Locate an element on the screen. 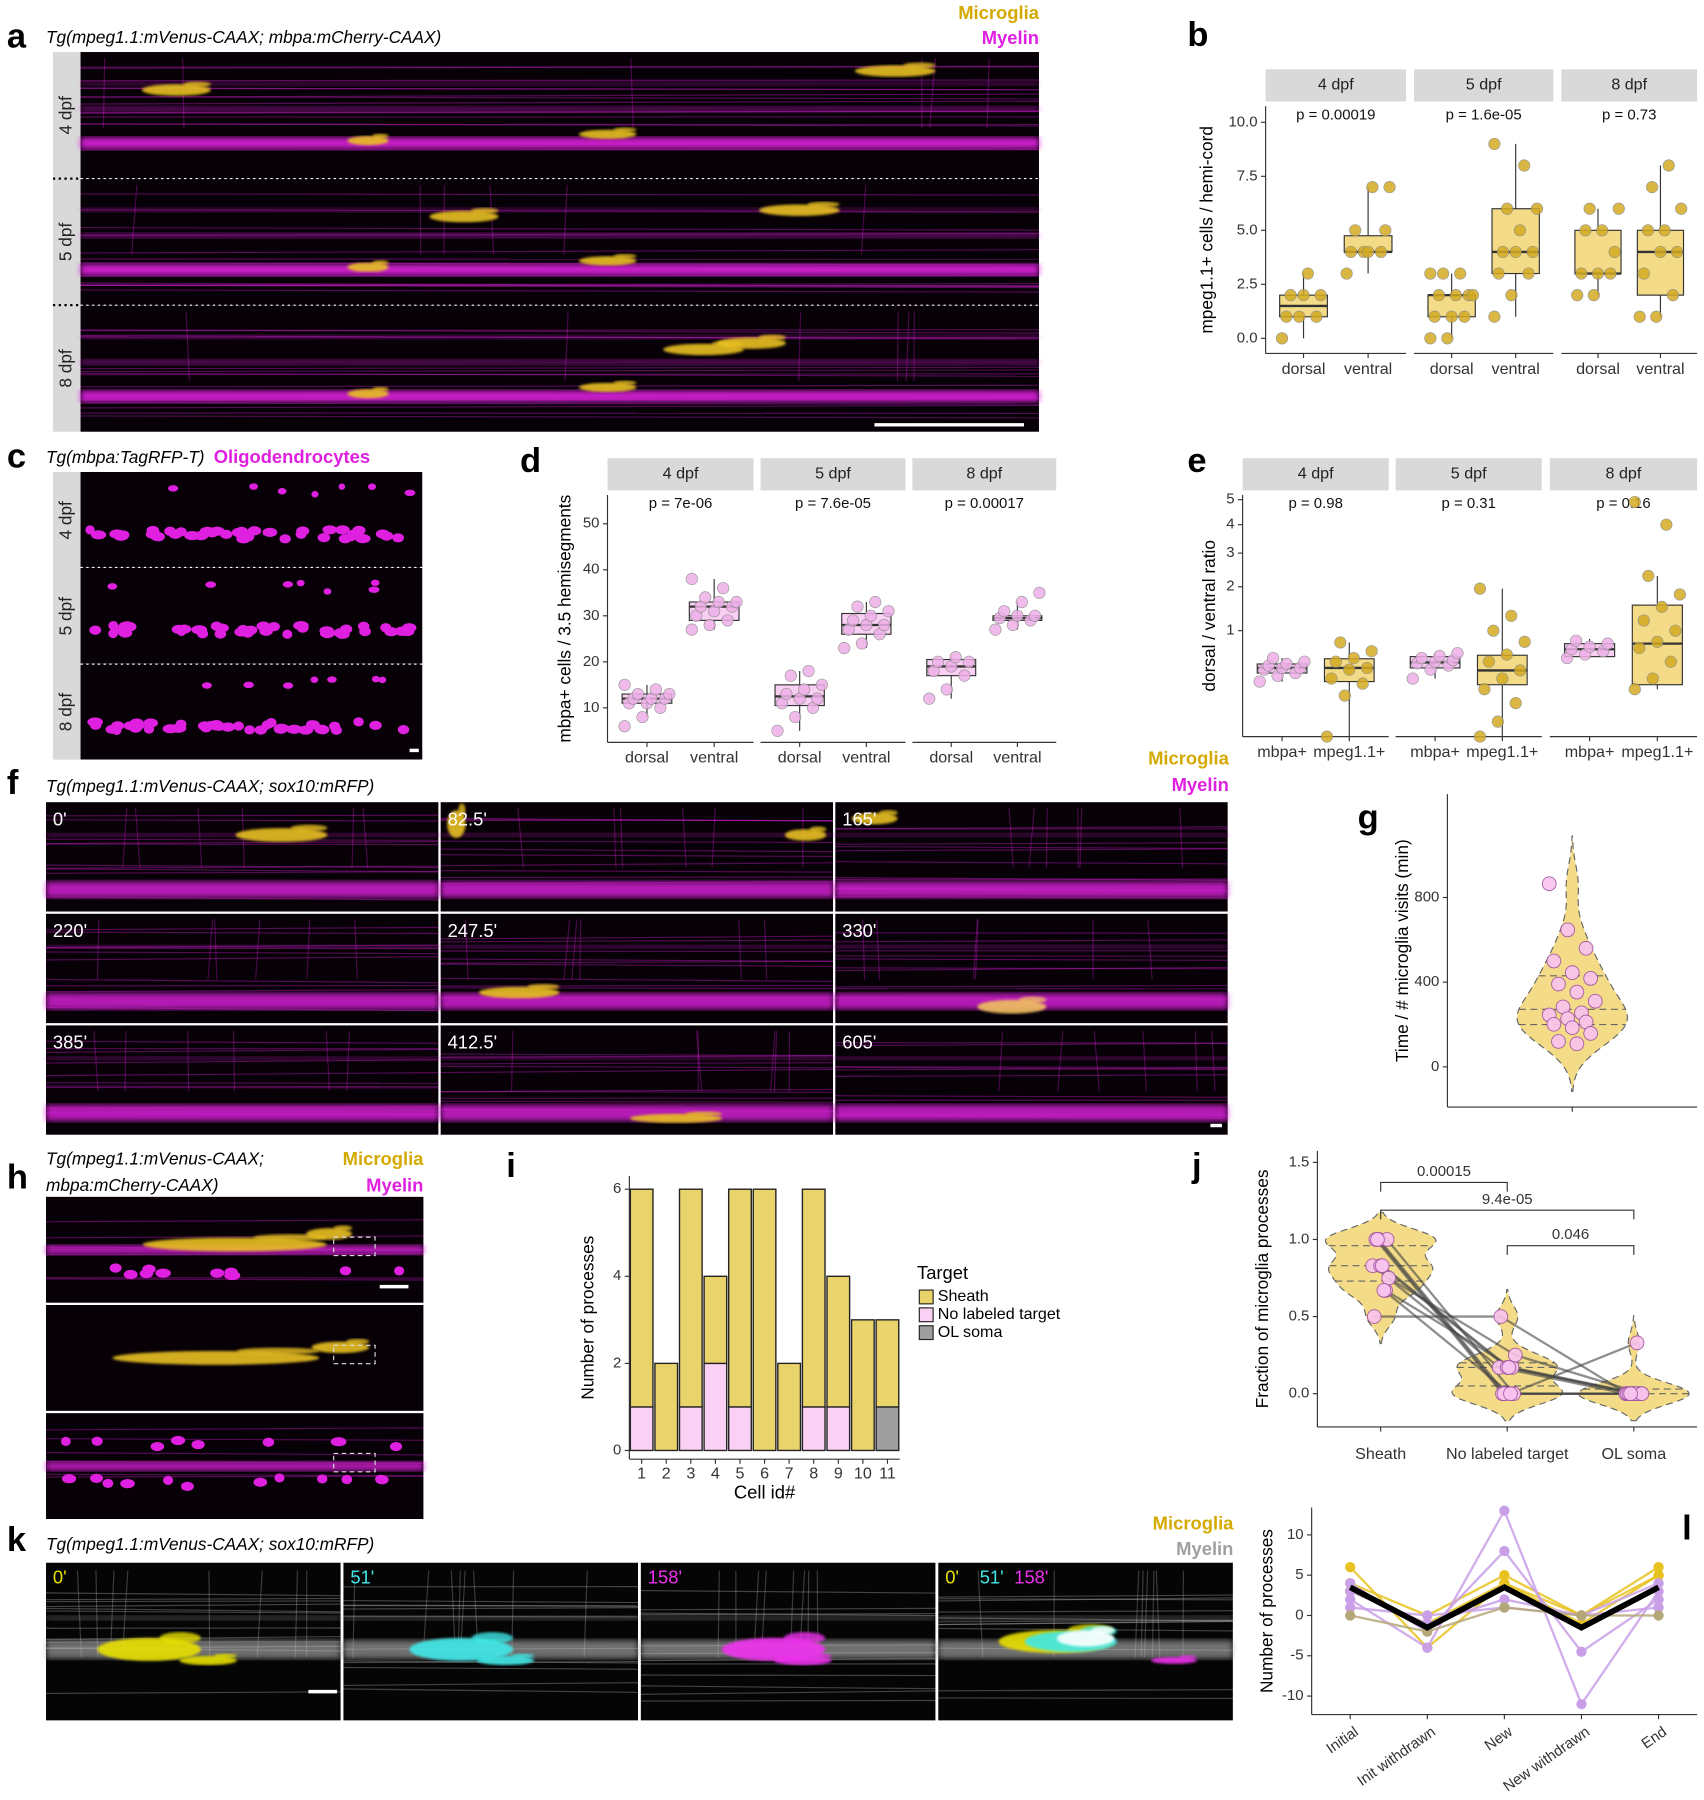 The width and height of the screenshot is (1704, 1800). x-tick-label: mpeg1.1+ is located at coordinates (1657, 752).